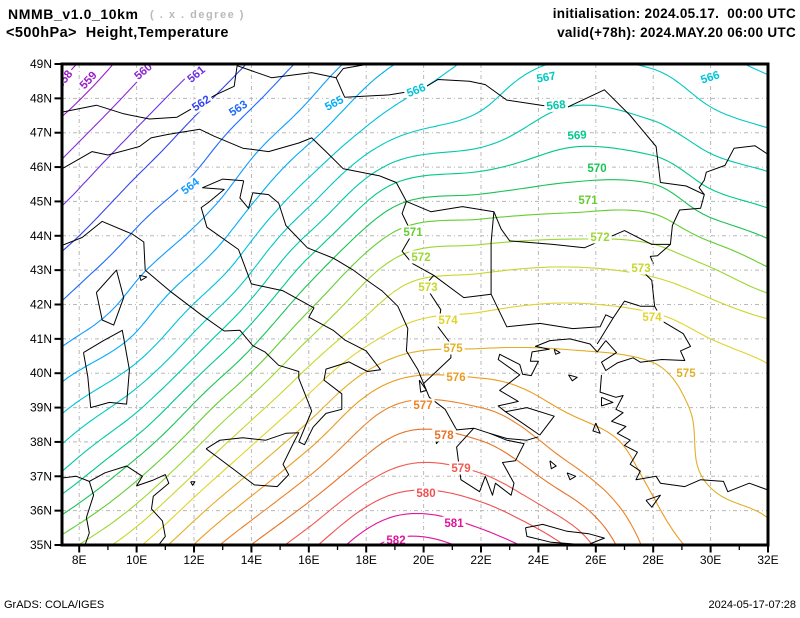  What do you see at coordinates (69, 79) in the screenshot?
I see `contour-label-558: 558` at bounding box center [69, 79].